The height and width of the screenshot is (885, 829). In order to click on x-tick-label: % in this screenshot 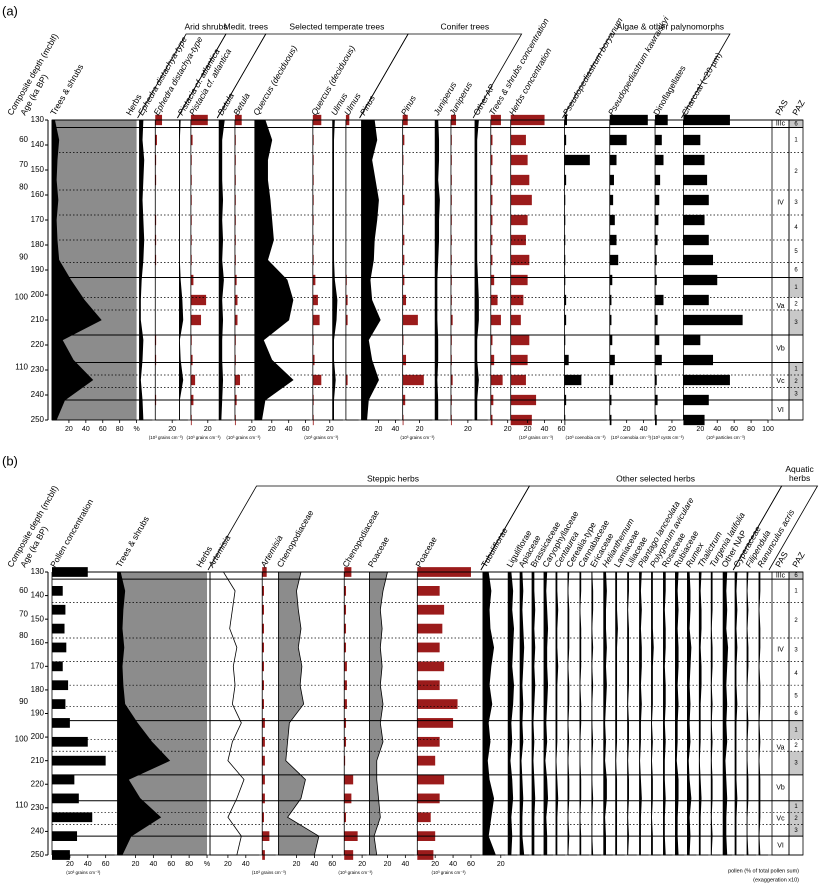, I will do `click(136, 429)`.